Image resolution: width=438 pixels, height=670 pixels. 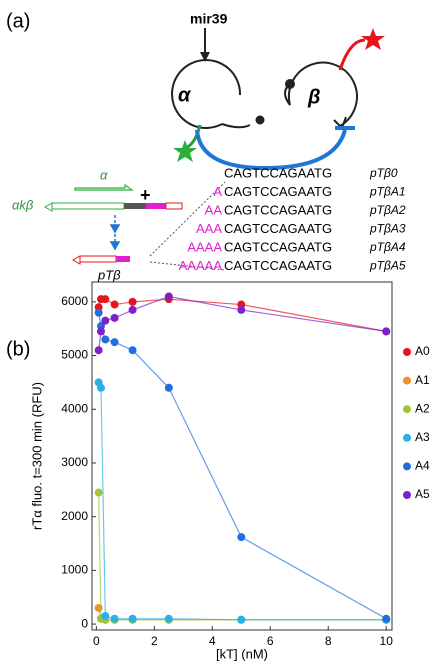 What do you see at coordinates (387, 266) in the screenshot?
I see `sequence-name: pTβA5` at bounding box center [387, 266].